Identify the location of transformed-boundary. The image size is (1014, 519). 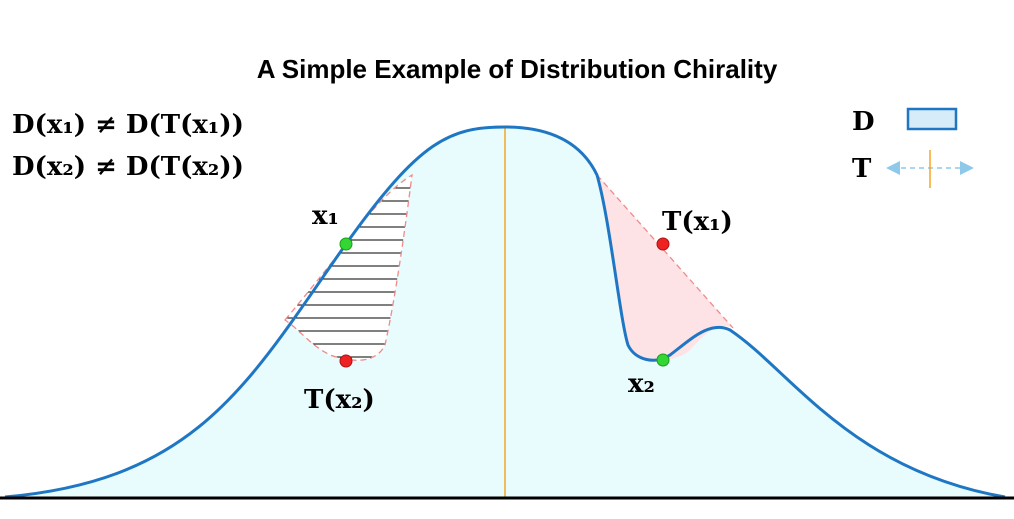
(665, 251).